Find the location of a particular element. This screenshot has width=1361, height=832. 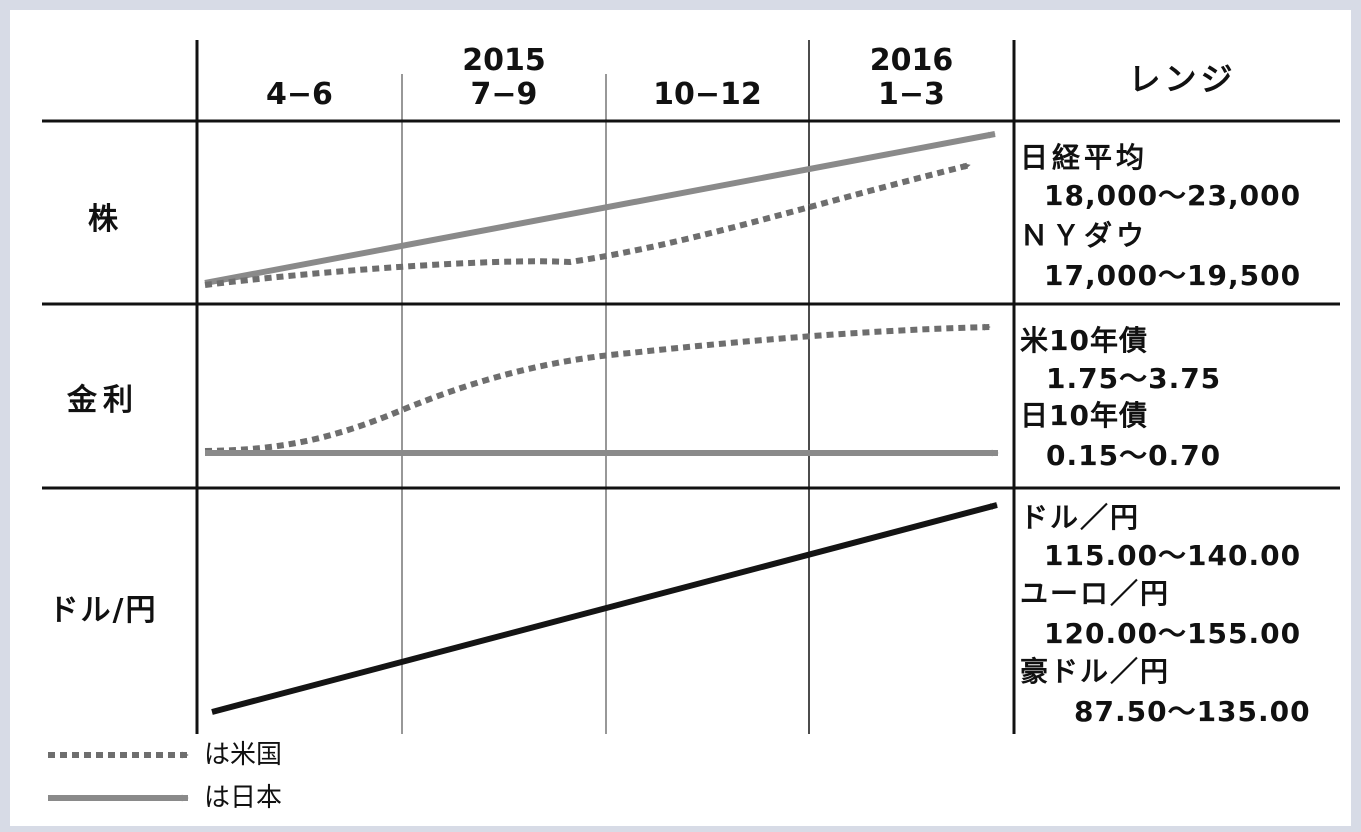

range-audjpy-label: 豪ドル／円 is located at coordinates (1095, 671).